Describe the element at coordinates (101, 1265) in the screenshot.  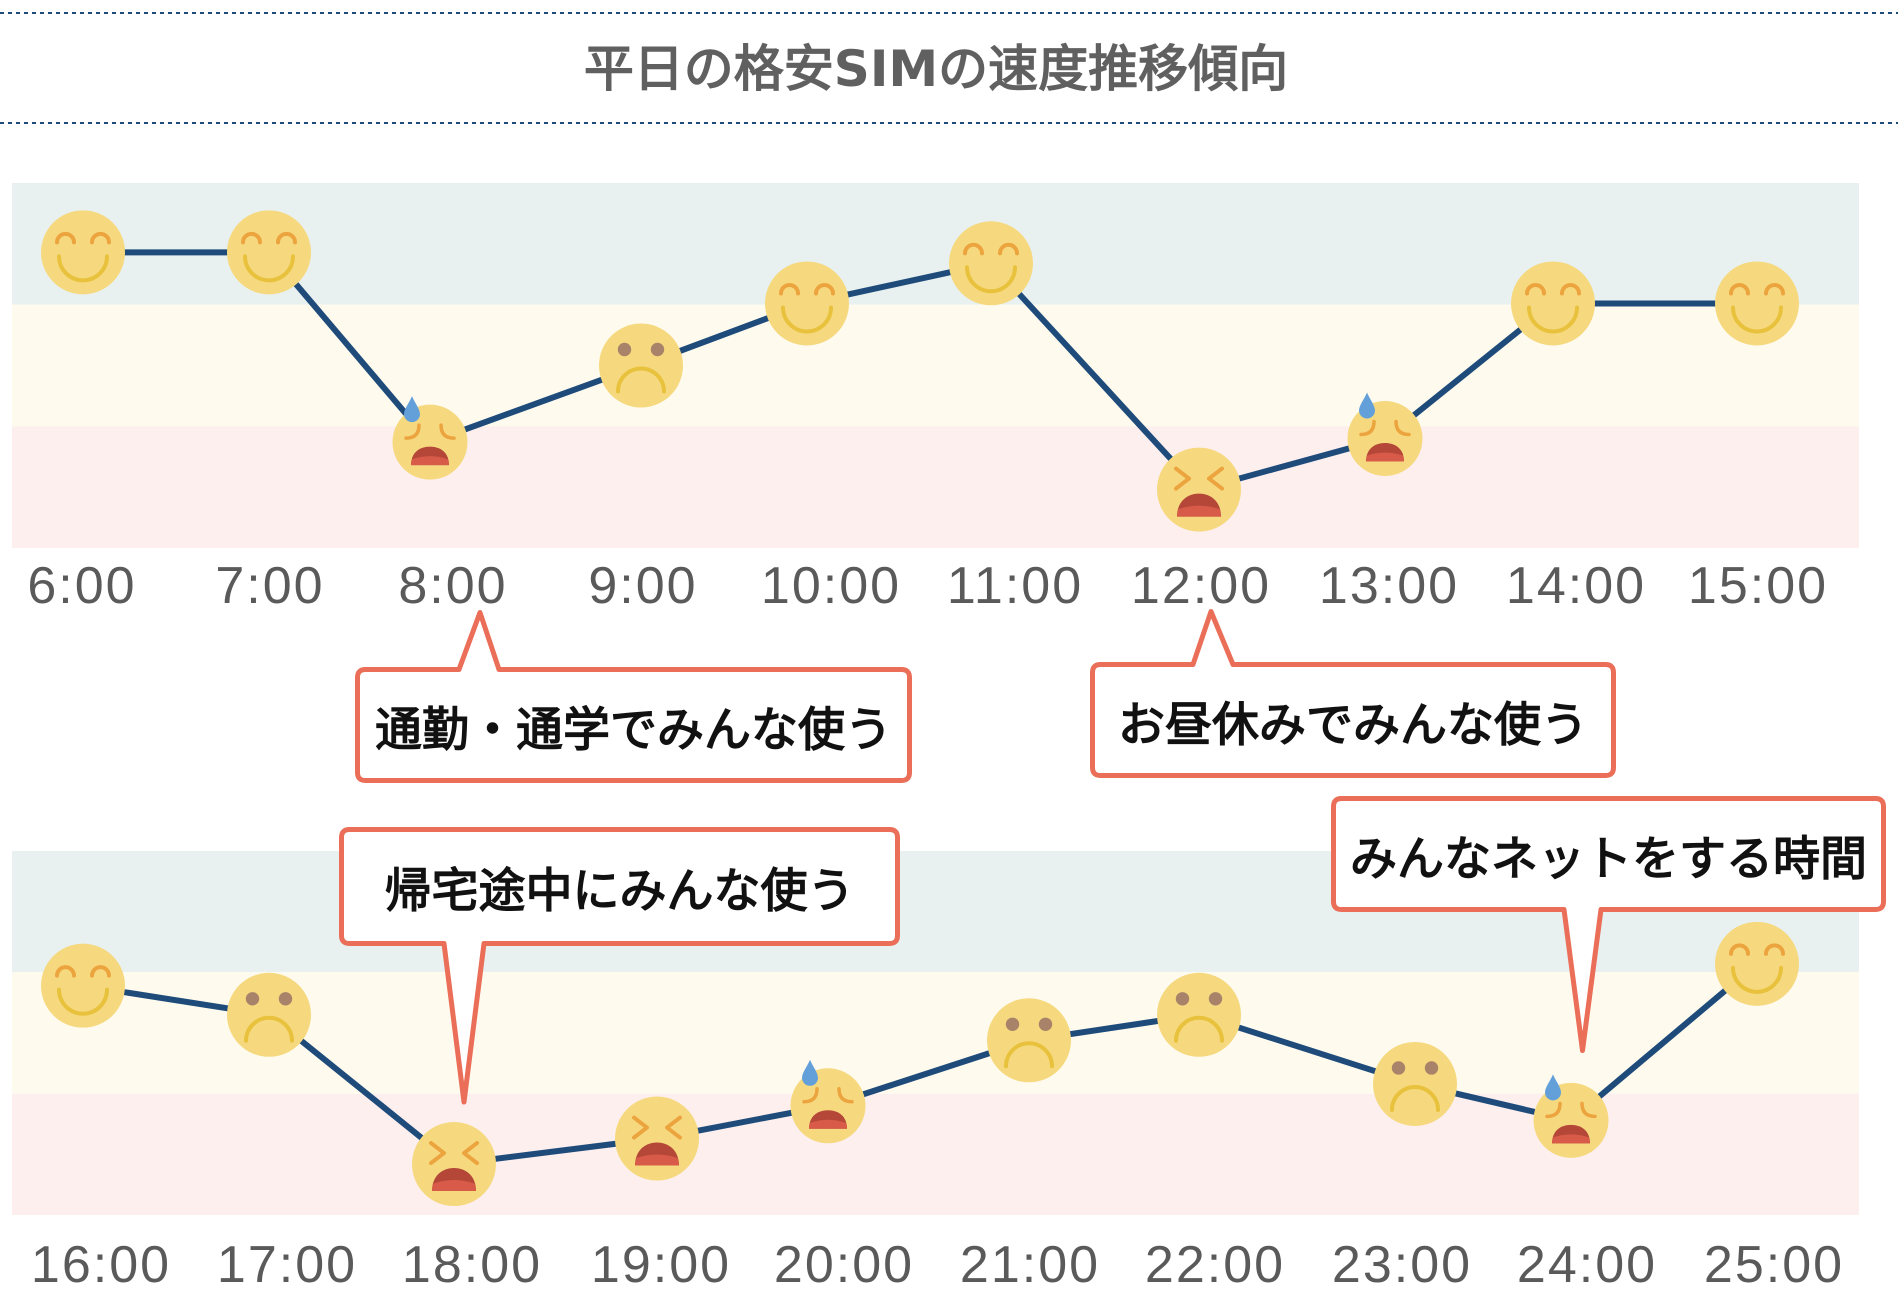
I see `x-axis-label: 16:00` at that location.